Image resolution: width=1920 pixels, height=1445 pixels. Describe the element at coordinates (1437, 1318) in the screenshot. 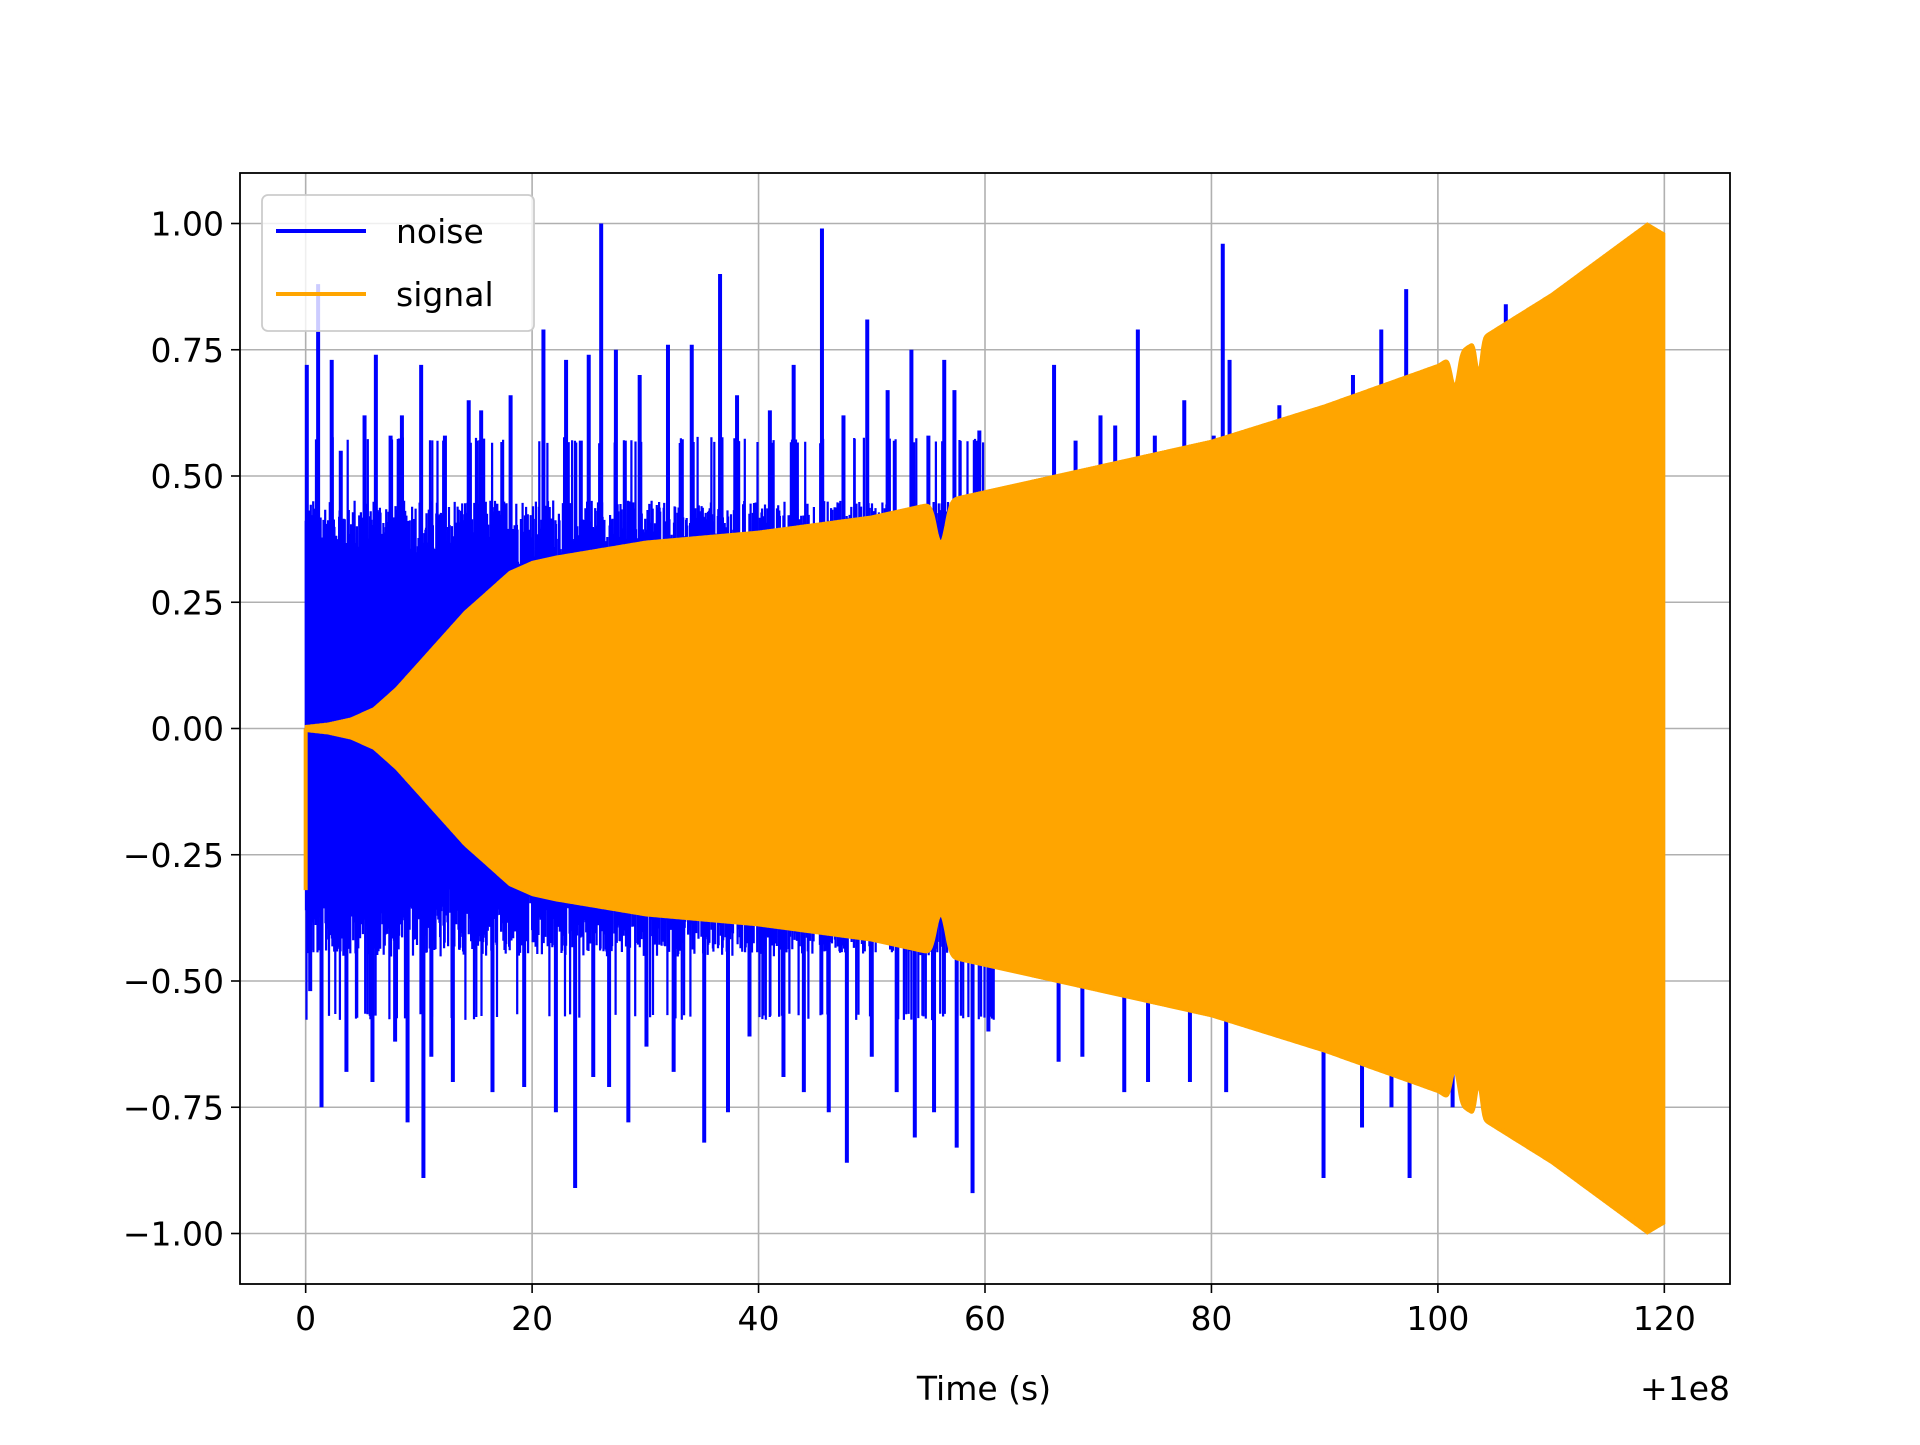

I see `x-tick-label: 100` at that location.